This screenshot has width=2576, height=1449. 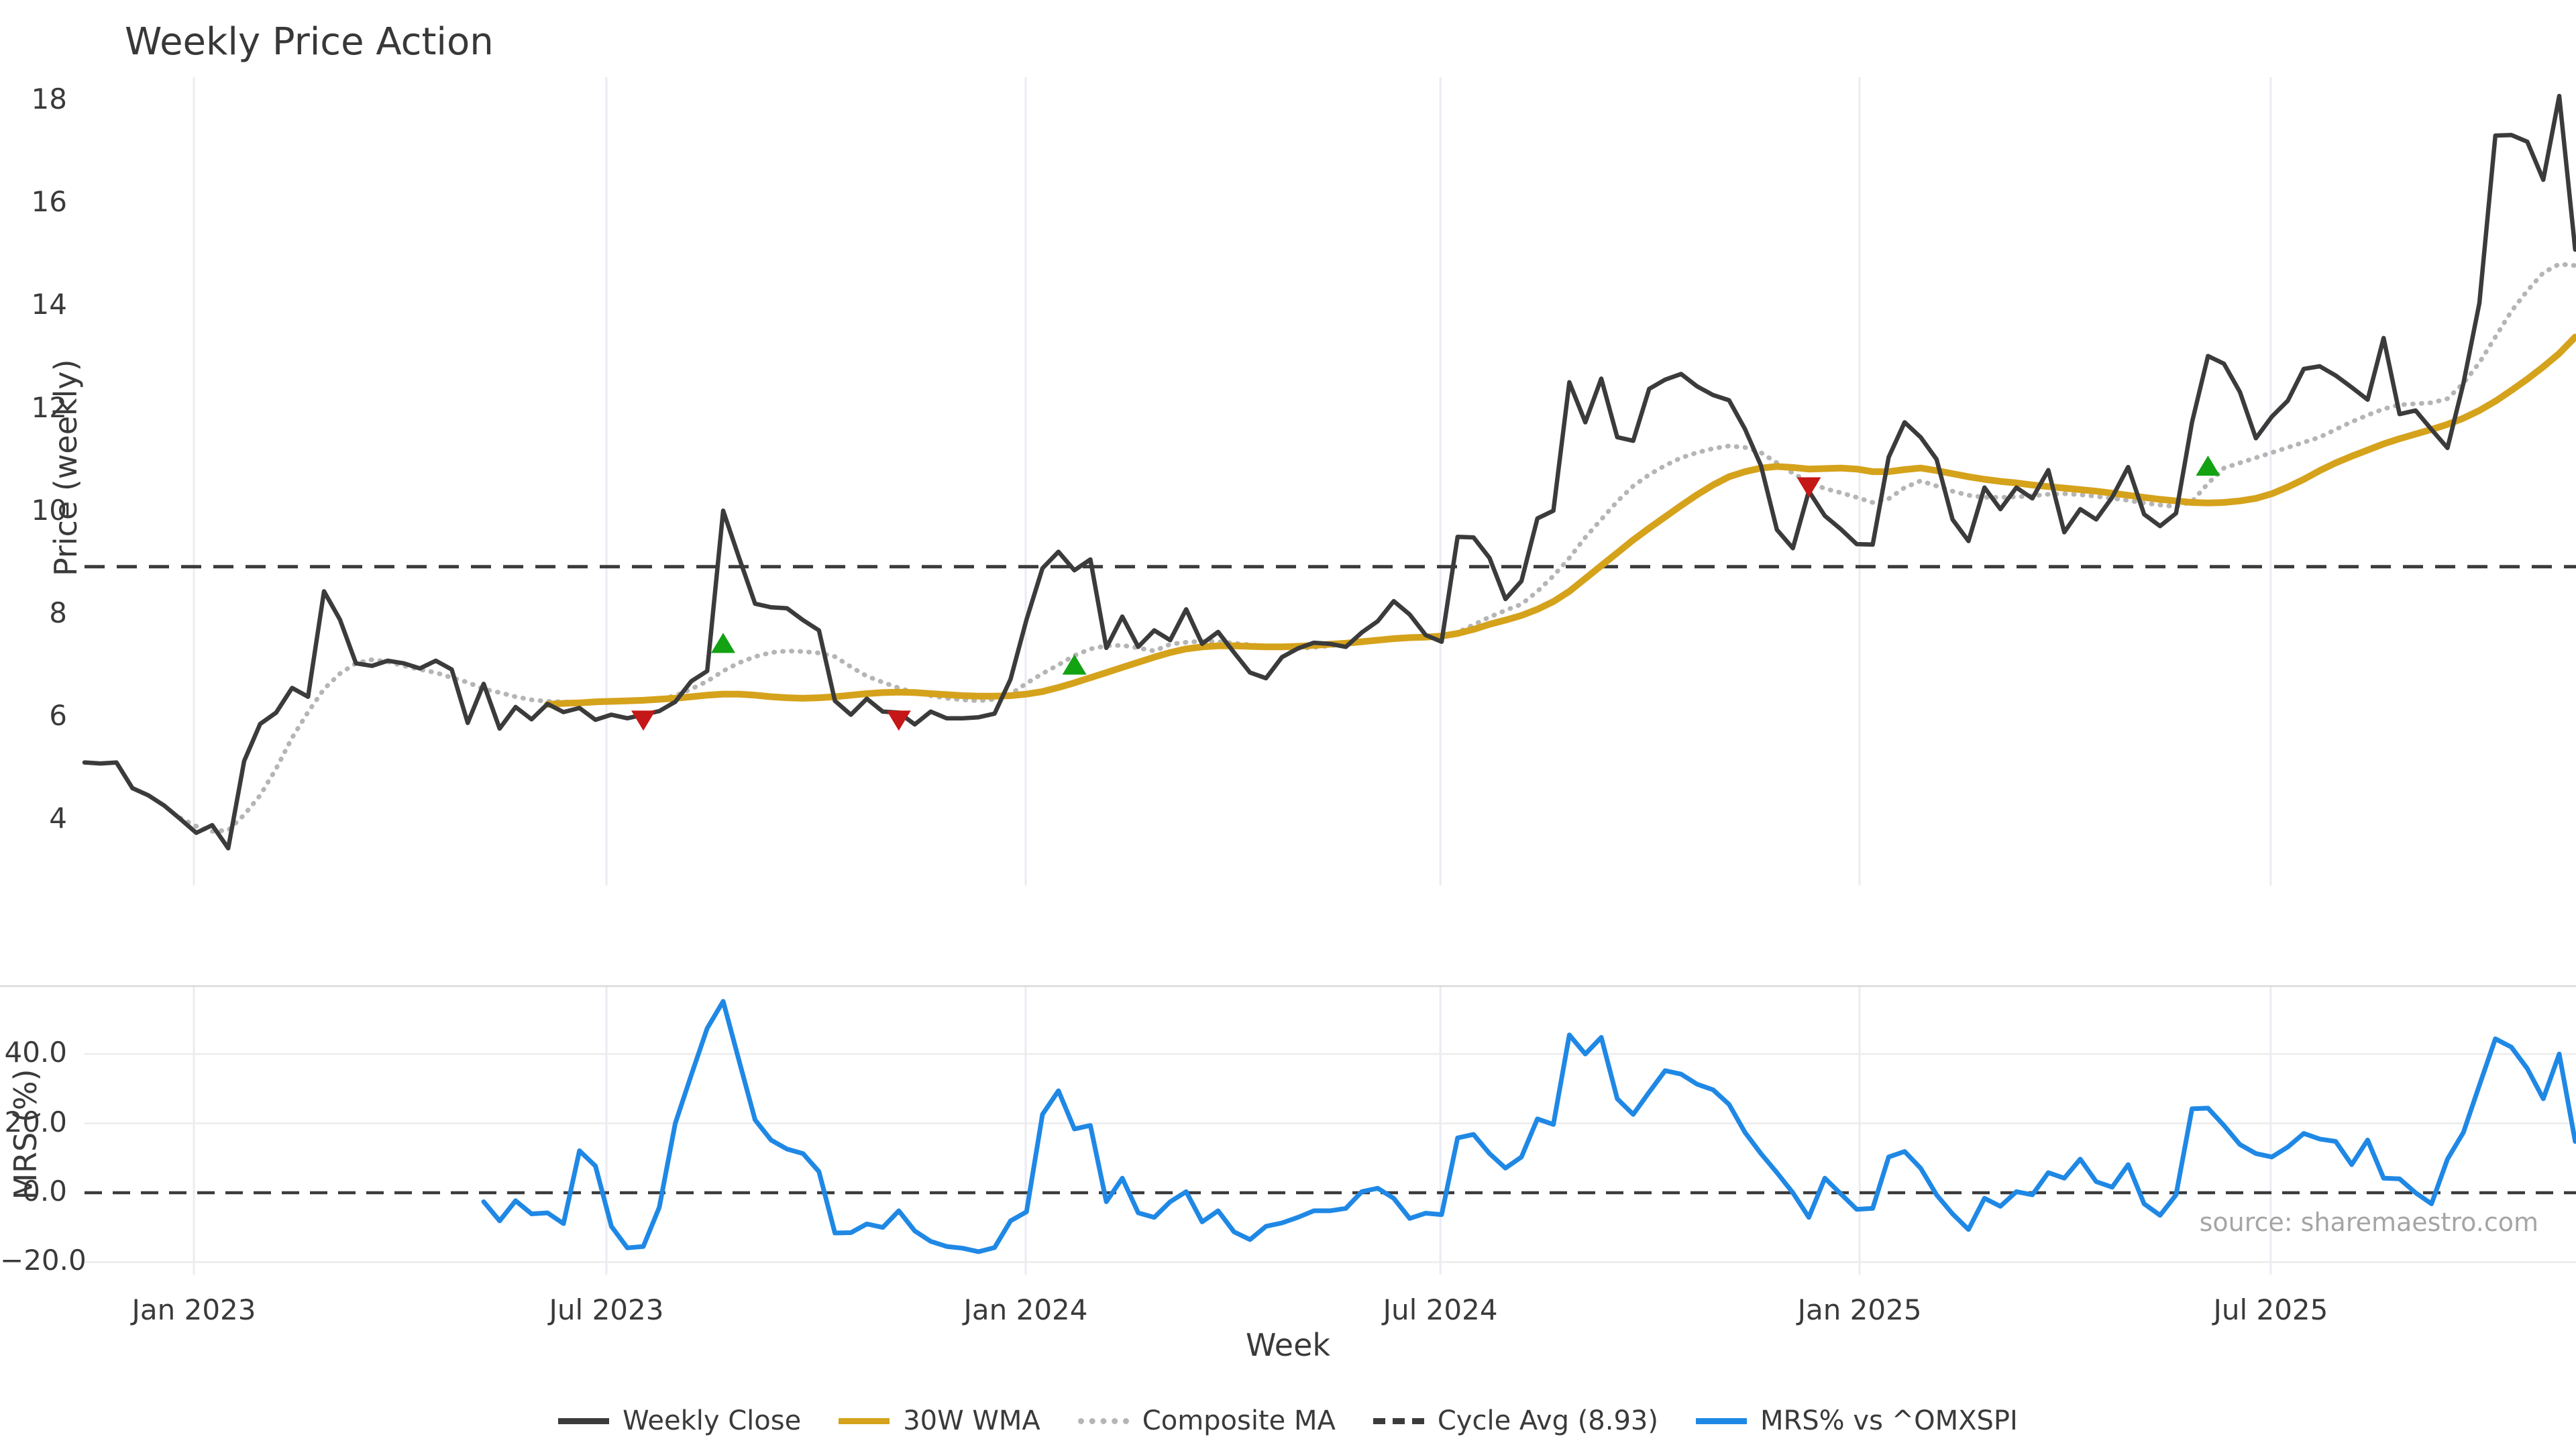 What do you see at coordinates (1859, 1309) in the screenshot?
I see `x-tick-label: Jan 2025` at bounding box center [1859, 1309].